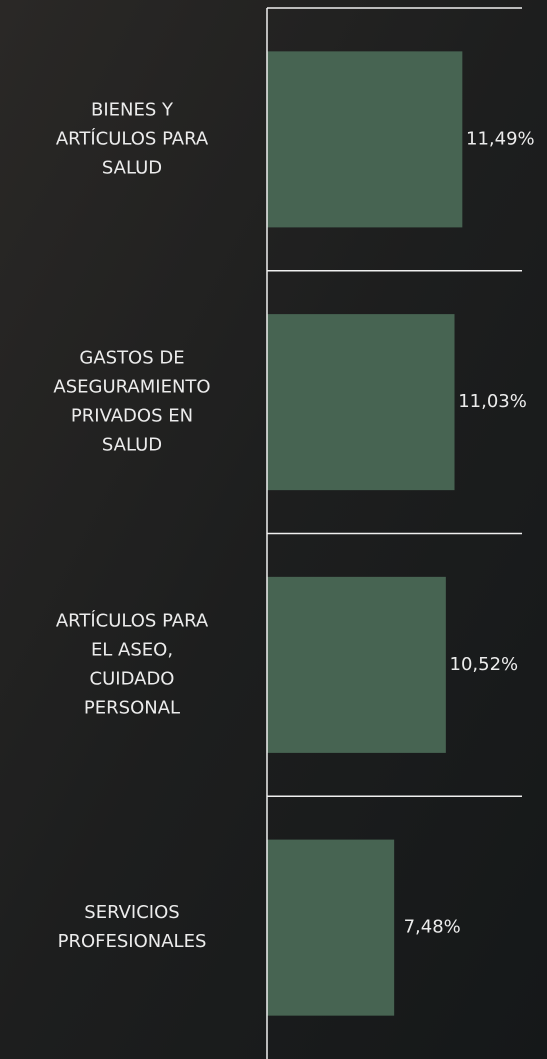 This screenshot has width=547, height=1059. I want to click on value-label: 11,03%, so click(492, 401).